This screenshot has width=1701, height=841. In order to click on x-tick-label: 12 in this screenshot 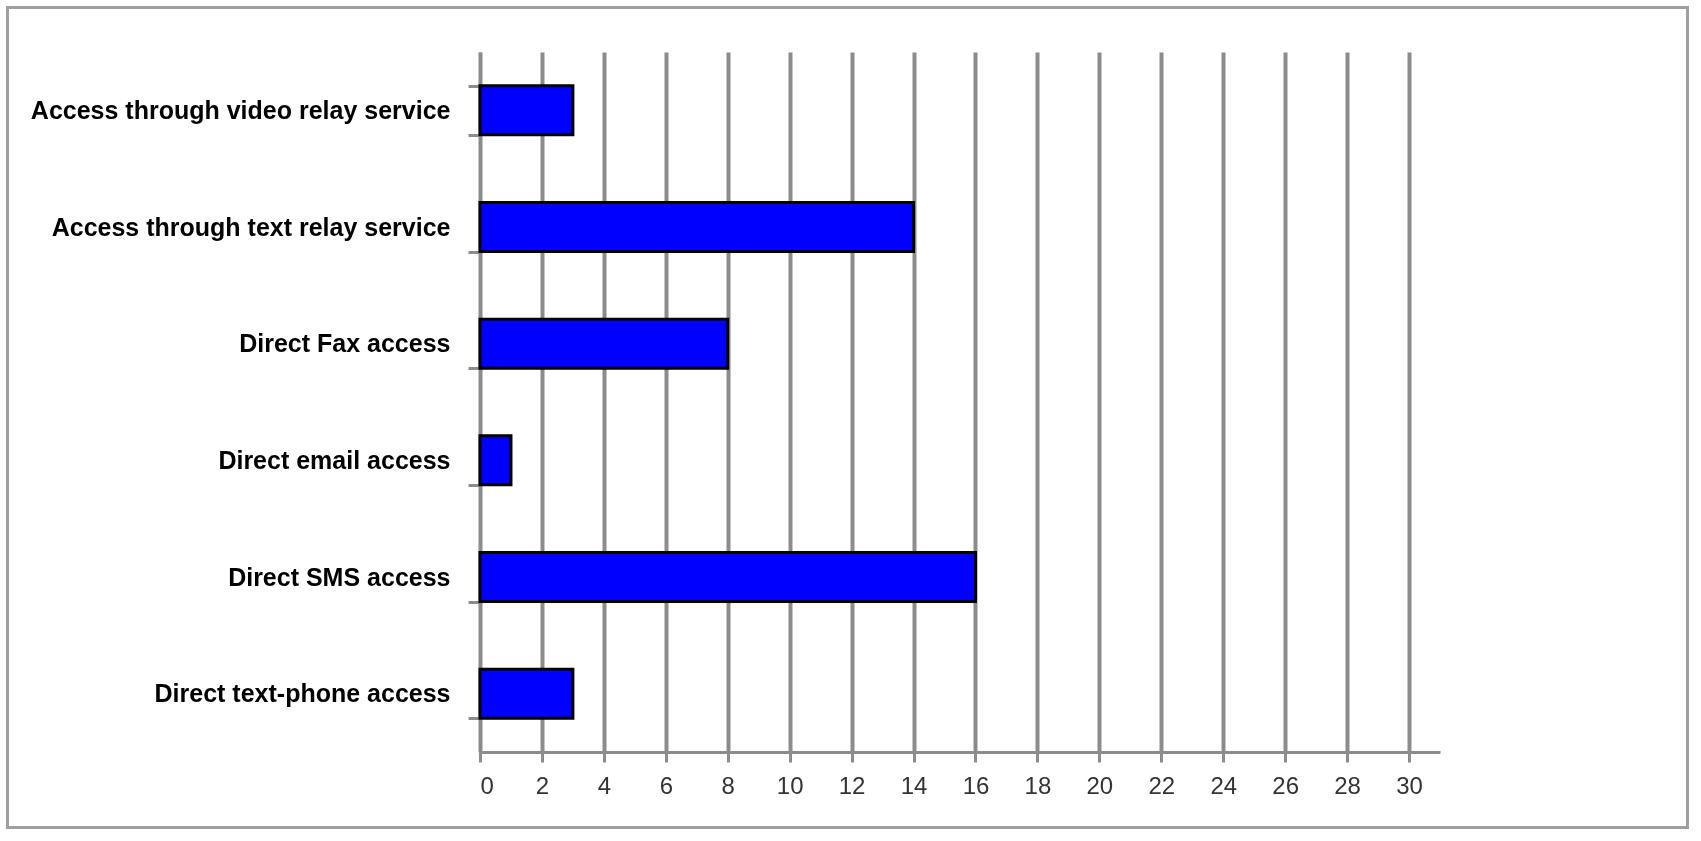, I will do `click(852, 785)`.